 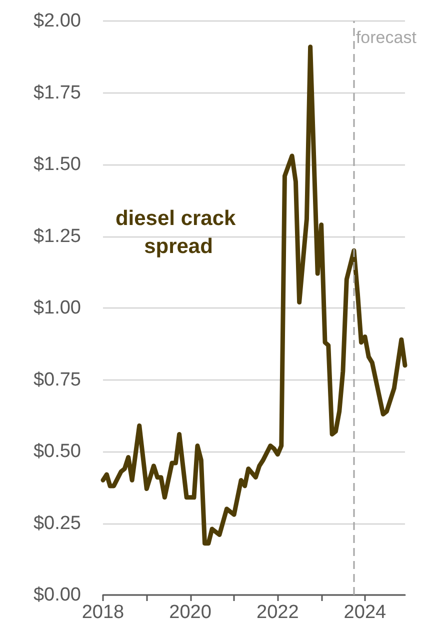 I want to click on x-tick-label: 2024, so click(x=365, y=612).